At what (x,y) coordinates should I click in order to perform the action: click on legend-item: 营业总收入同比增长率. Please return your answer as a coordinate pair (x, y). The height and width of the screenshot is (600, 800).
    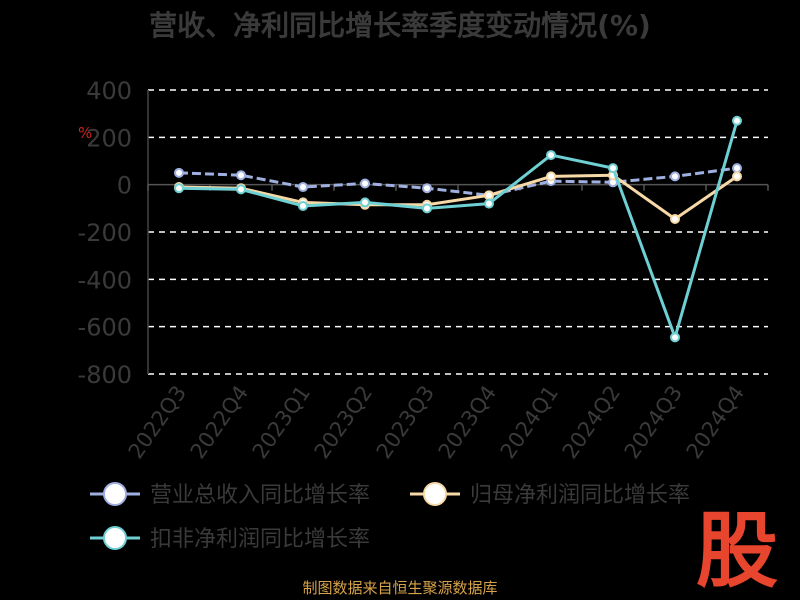
    Looking at the image, I should click on (230, 495).